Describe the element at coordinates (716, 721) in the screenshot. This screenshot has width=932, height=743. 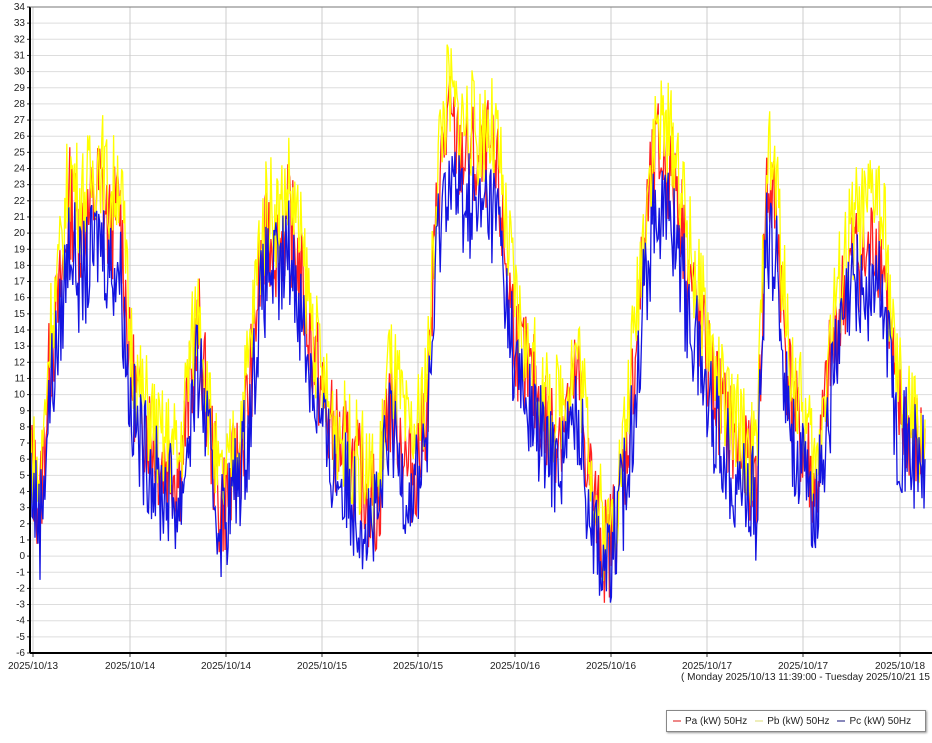
I see `legend-label: Pa (kW) 50Hz` at that location.